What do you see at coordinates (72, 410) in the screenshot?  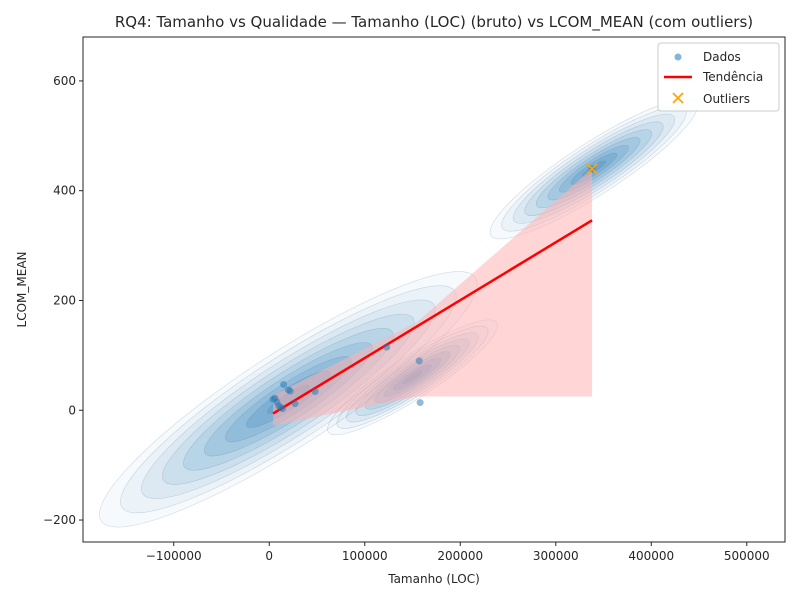 I see `y-tick-label-1: 0` at bounding box center [72, 410].